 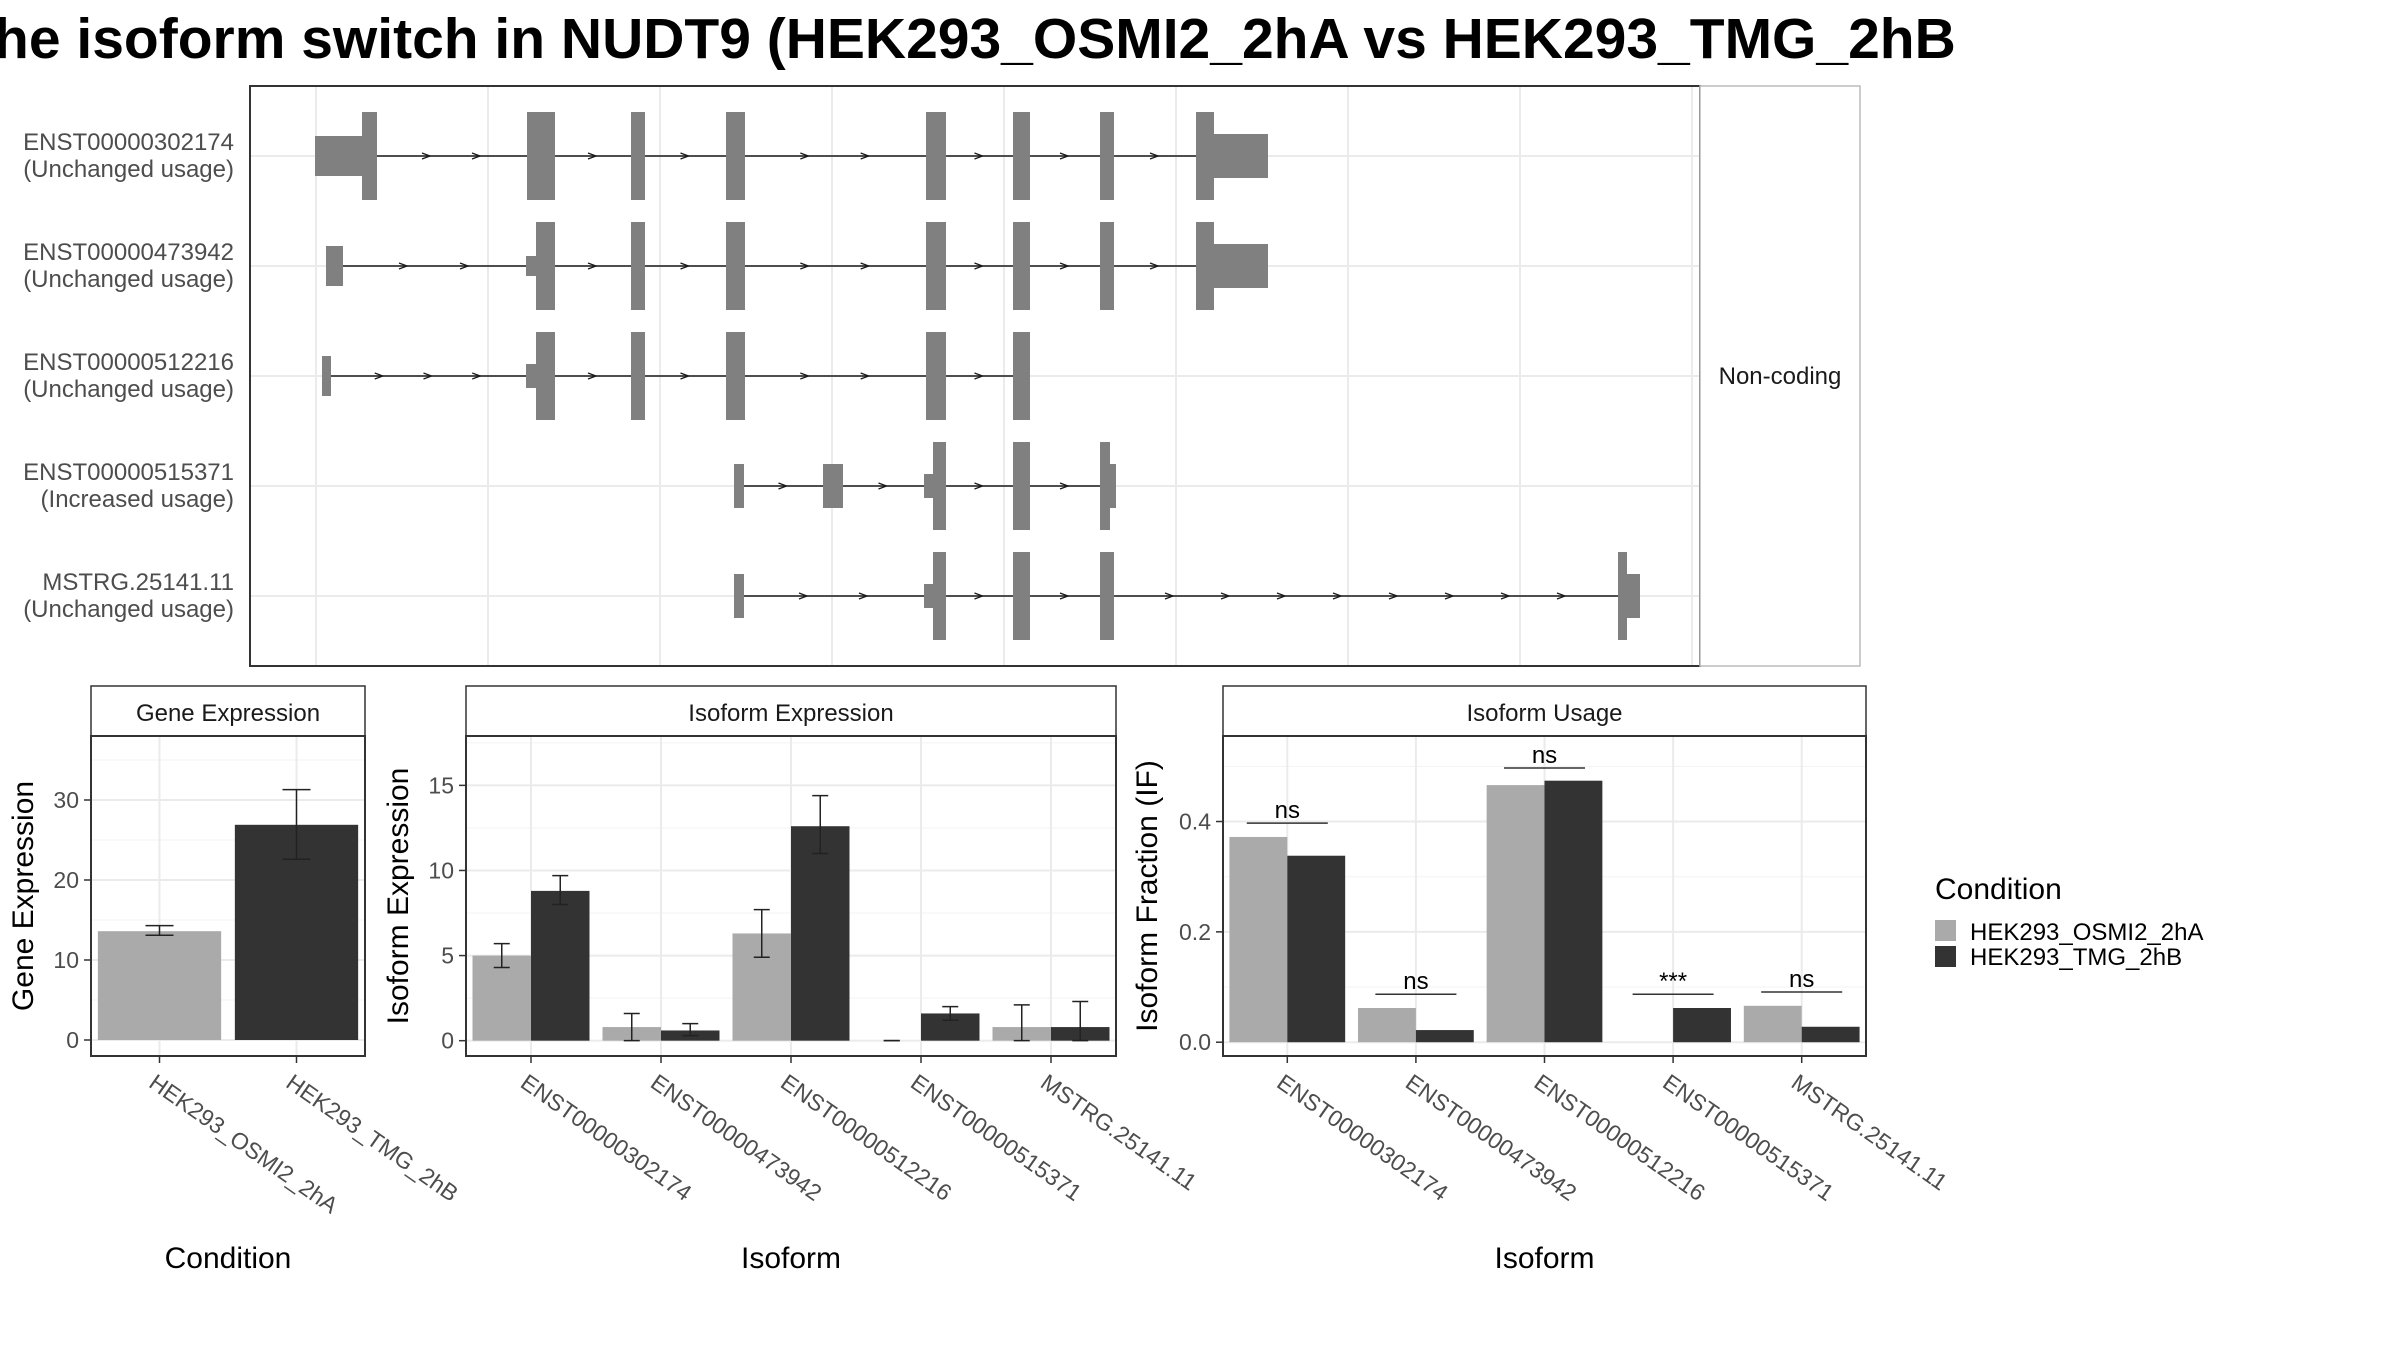 What do you see at coordinates (128, 362) in the screenshot?
I see `transcript-id-label: ENST00000512216` at bounding box center [128, 362].